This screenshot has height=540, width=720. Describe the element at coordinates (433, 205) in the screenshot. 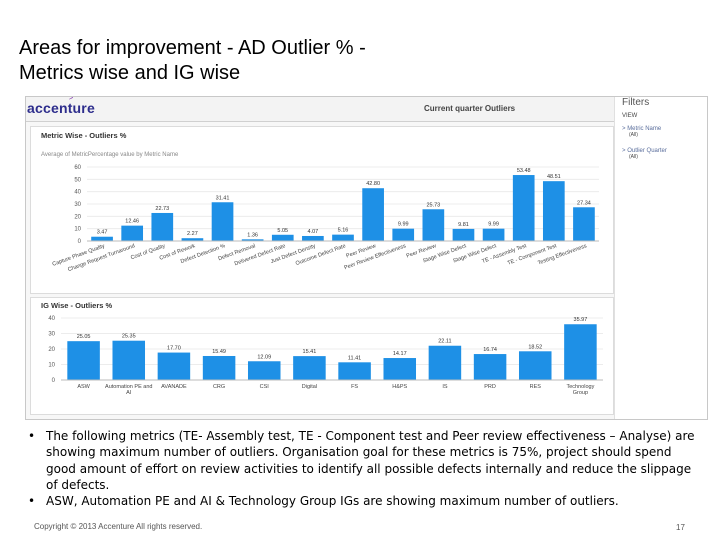

I see `data-label: 25.73` at that location.